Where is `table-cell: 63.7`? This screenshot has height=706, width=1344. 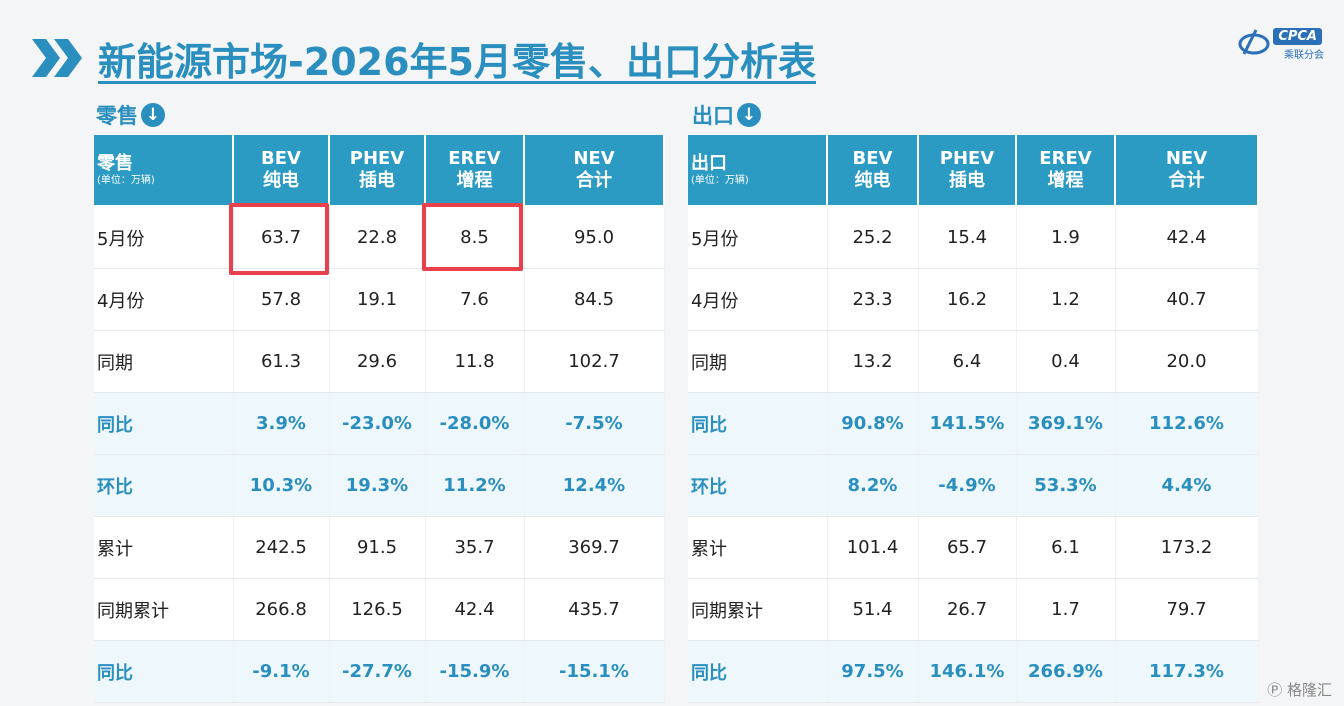
table-cell: 63.7 is located at coordinates (281, 237).